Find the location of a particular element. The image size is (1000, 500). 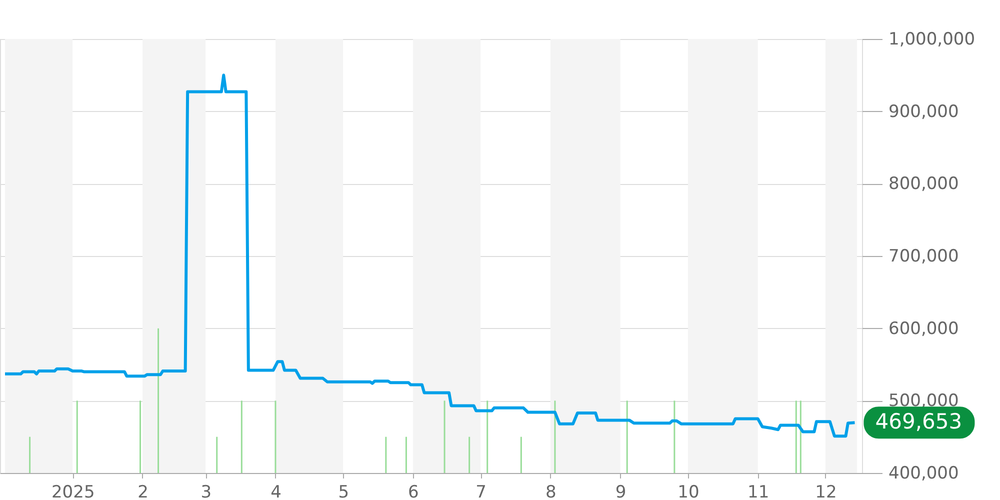

y-tick-label: 500,000 is located at coordinates (923, 401).